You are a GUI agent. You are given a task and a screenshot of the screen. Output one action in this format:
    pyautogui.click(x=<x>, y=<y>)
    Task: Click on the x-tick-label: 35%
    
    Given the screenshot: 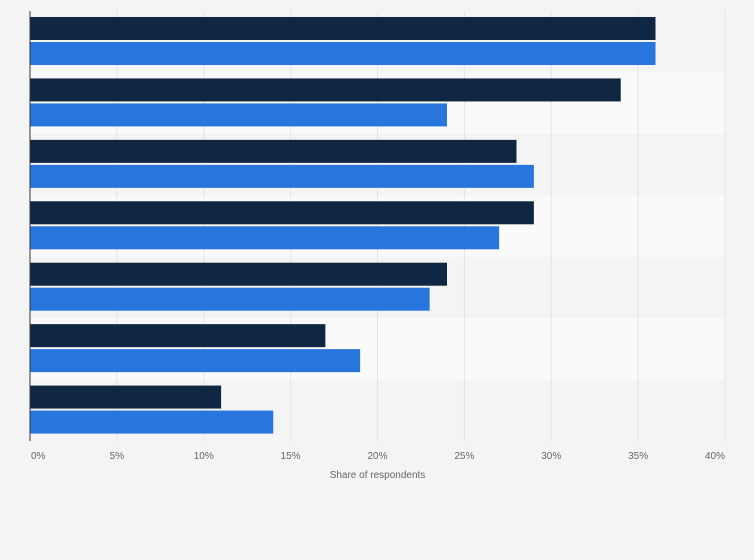 What is the action you would take?
    pyautogui.click(x=638, y=456)
    